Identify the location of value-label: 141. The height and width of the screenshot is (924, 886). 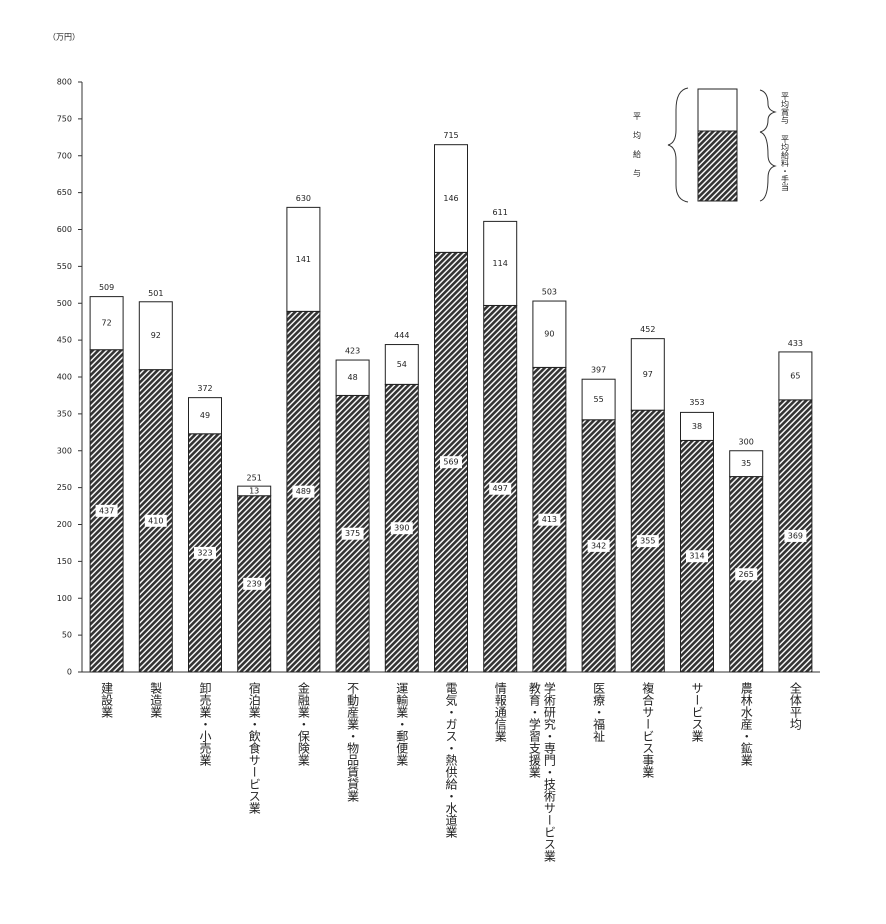
(303, 259).